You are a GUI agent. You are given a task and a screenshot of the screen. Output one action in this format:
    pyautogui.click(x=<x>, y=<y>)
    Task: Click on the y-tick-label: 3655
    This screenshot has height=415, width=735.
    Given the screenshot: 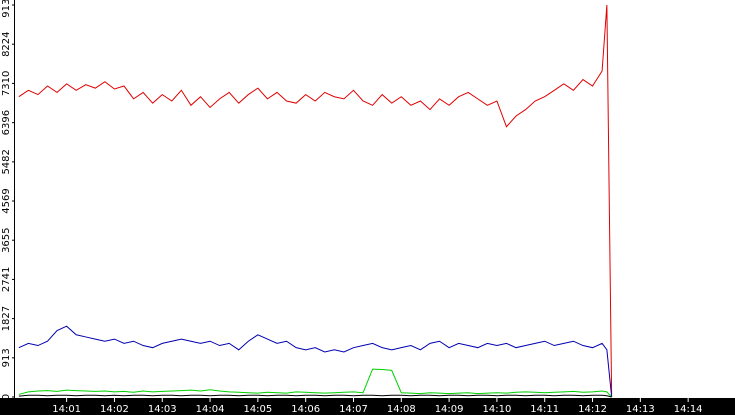 What is the action you would take?
    pyautogui.click(x=6, y=239)
    